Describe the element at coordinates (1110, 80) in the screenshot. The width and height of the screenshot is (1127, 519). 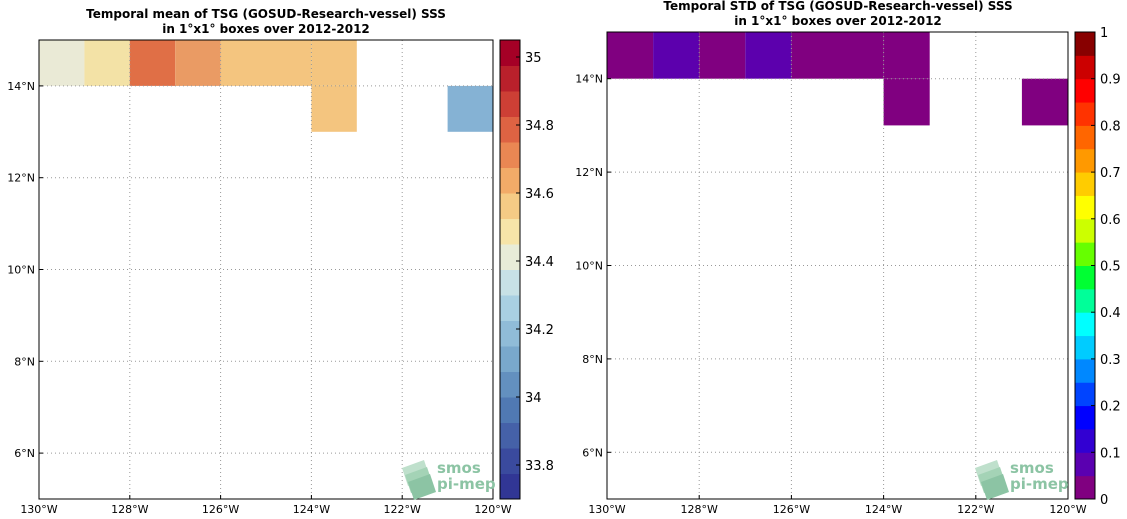
I see `colorbar-tick-label: 0.9` at that location.